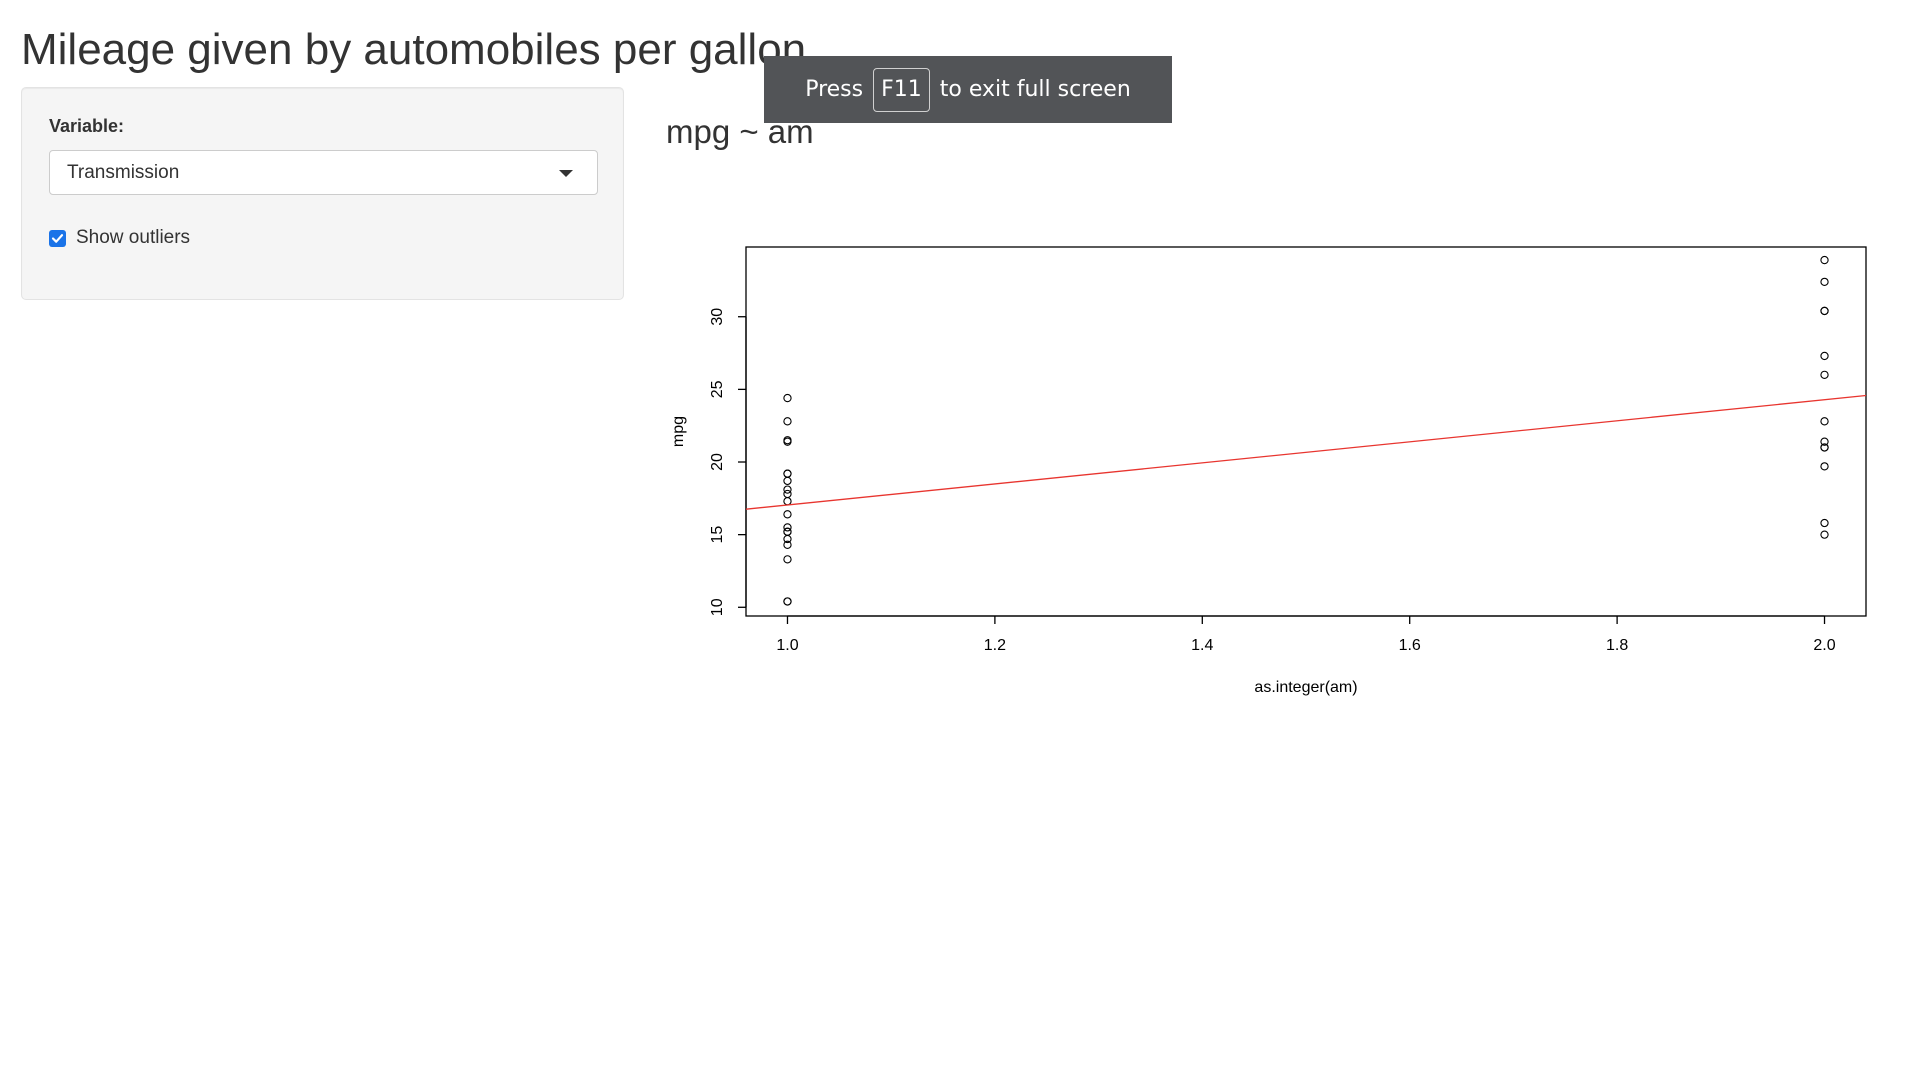 The width and height of the screenshot is (1920, 1080). What do you see at coordinates (717, 607) in the screenshot?
I see `y-tick-label: 10` at bounding box center [717, 607].